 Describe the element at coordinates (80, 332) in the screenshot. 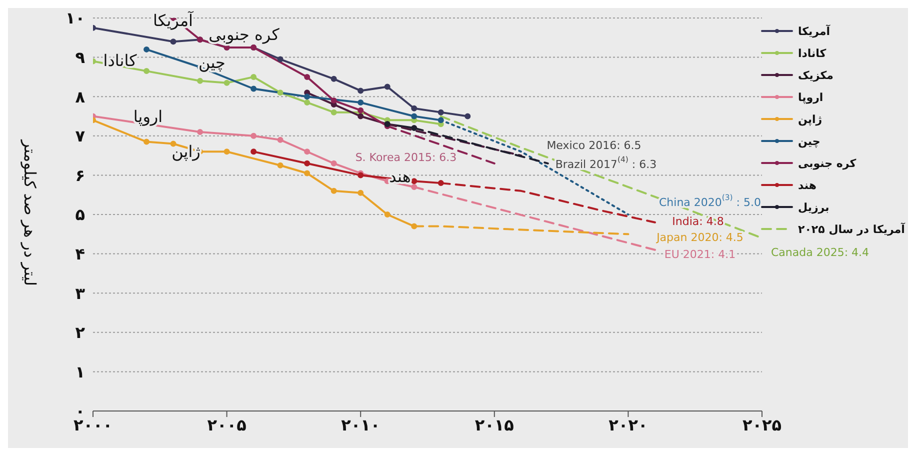

I see `y-tick-label: ۲` at that location.